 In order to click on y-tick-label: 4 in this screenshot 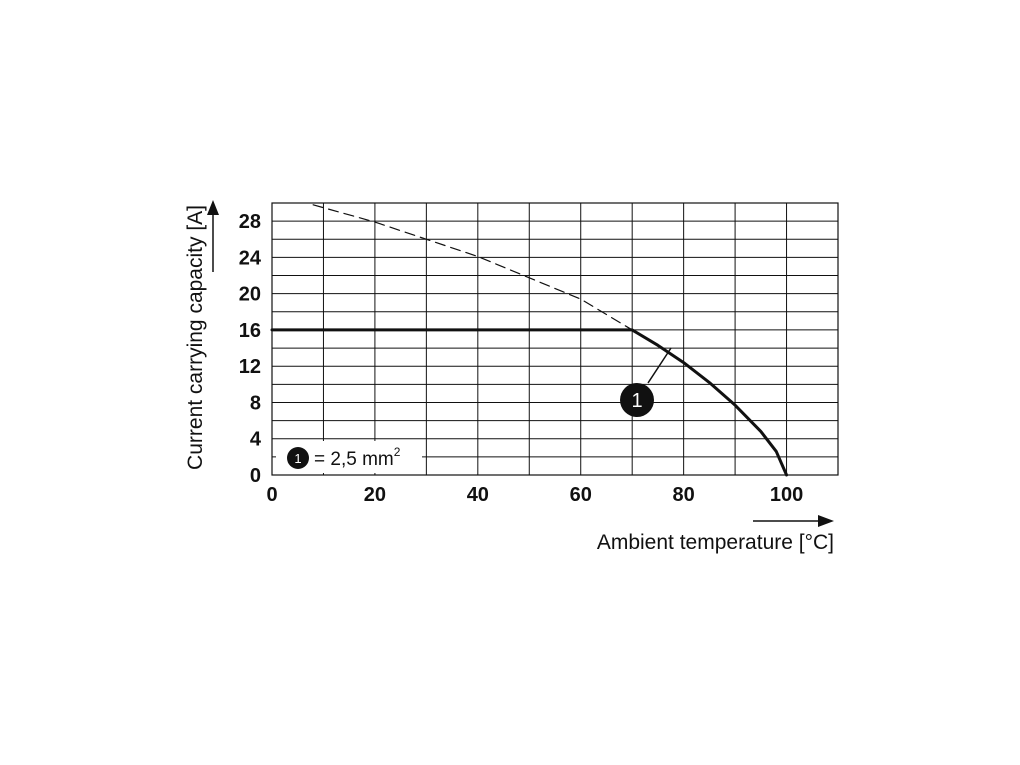, I will do `click(256, 440)`.